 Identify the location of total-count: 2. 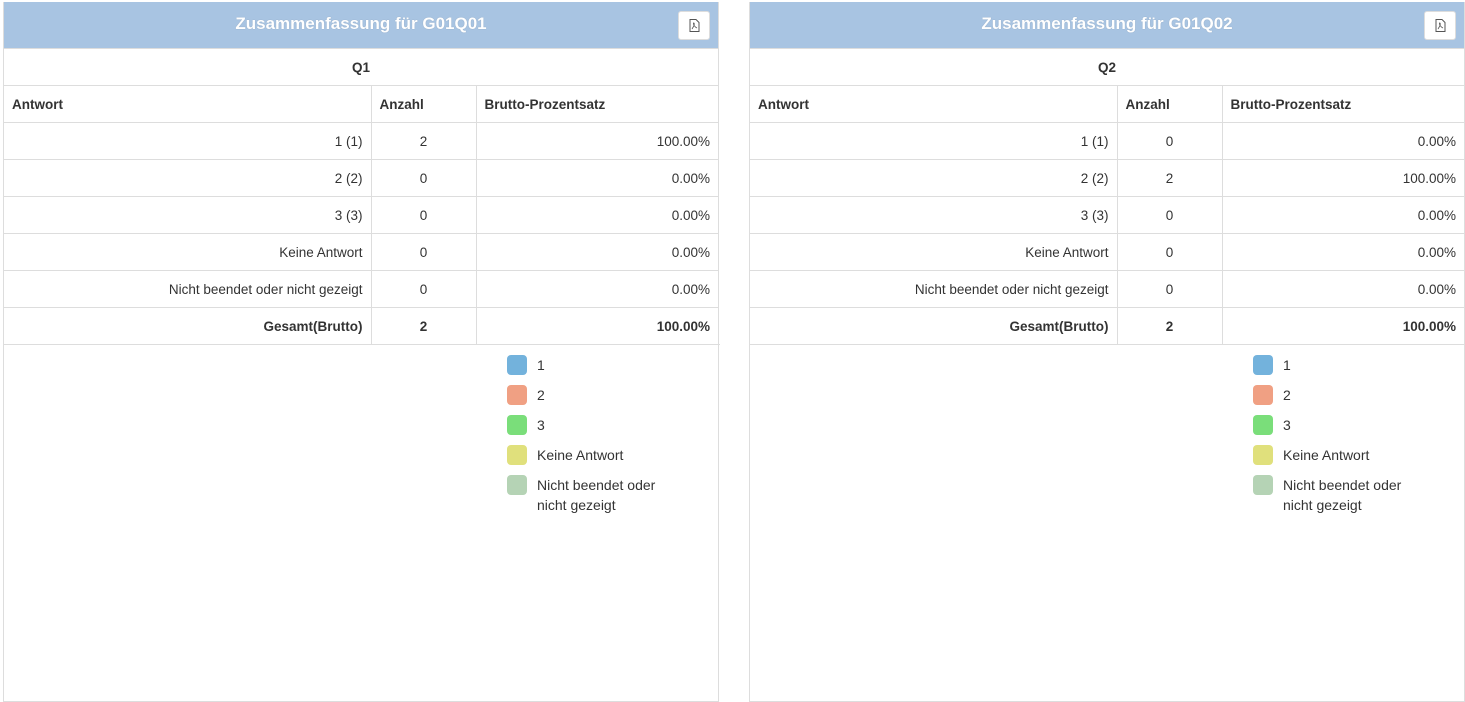
(1169, 326).